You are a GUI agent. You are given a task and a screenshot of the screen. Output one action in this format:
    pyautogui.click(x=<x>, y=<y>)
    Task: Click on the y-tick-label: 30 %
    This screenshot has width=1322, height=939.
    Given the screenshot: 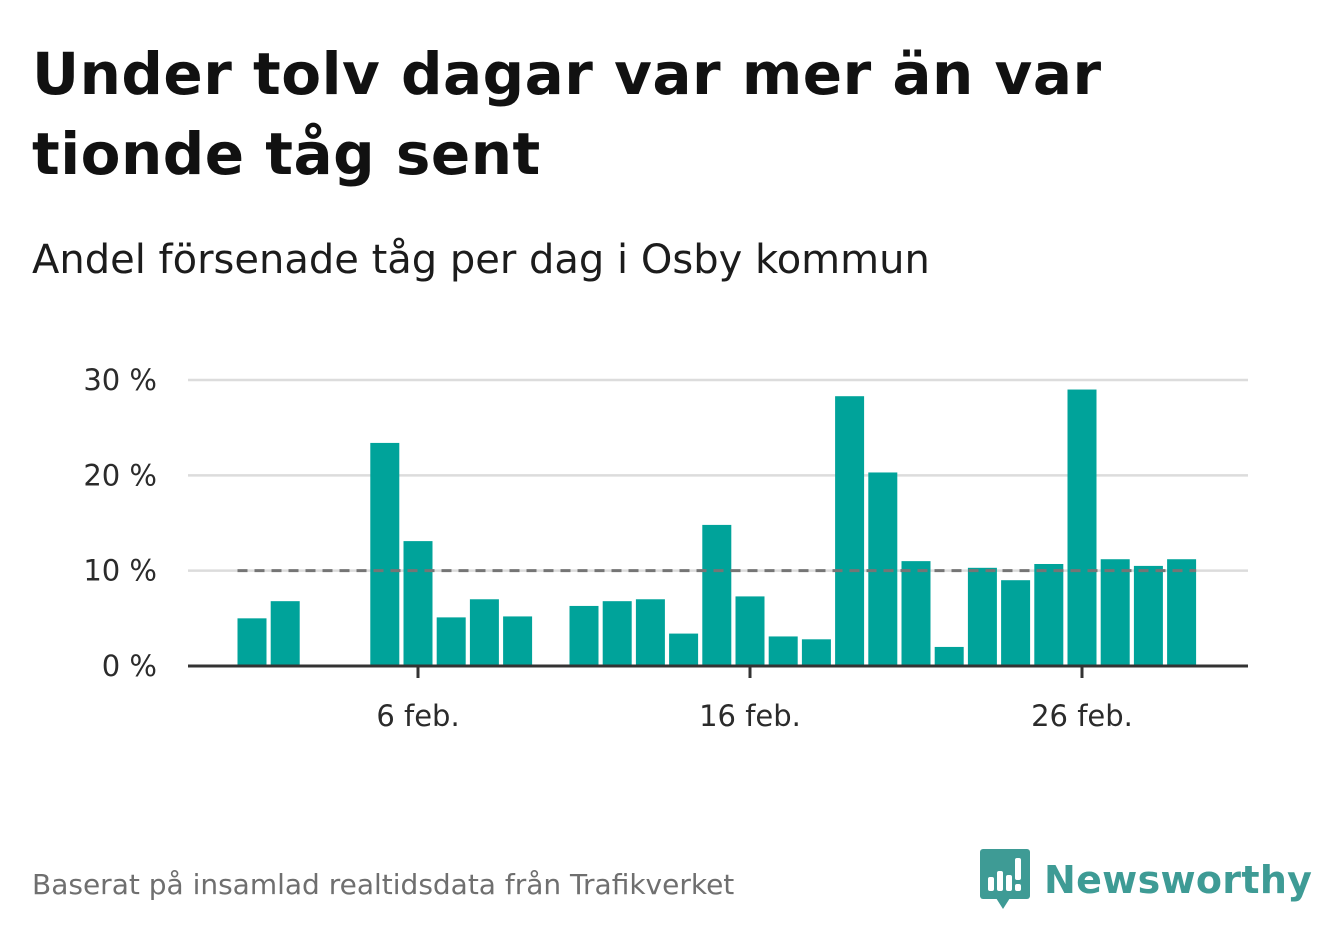 What is the action you would take?
    pyautogui.click(x=120, y=380)
    